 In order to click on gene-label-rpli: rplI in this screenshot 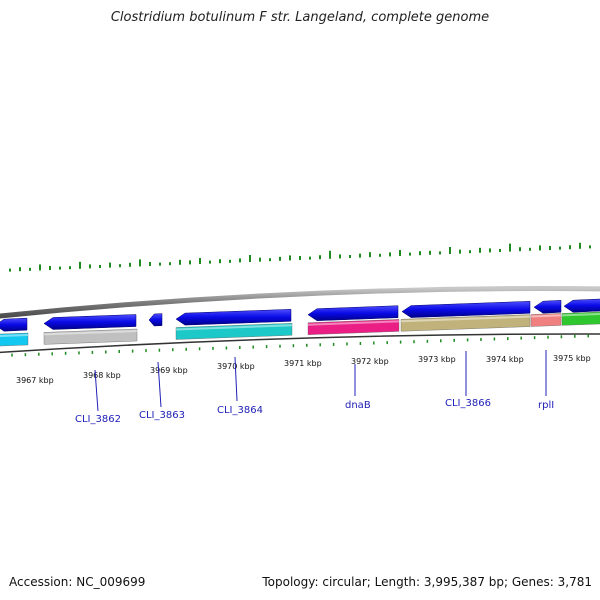, I will do `click(546, 405)`.